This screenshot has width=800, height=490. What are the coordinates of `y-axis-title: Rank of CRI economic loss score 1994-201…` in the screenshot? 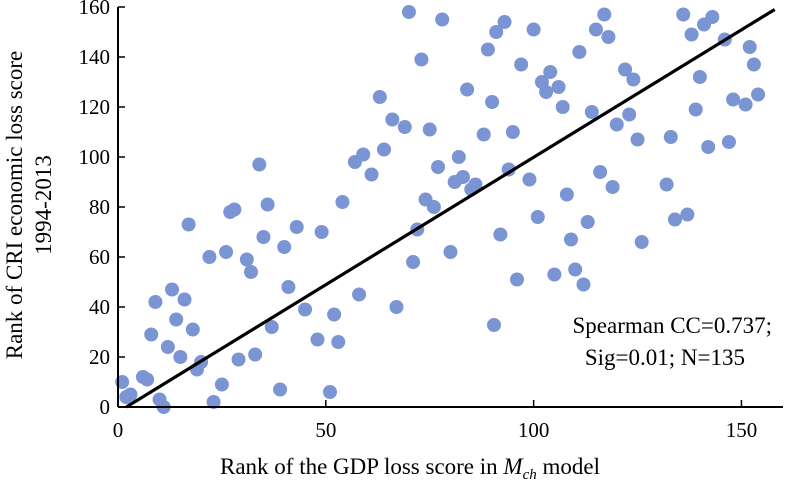 It's located at (29, 205).